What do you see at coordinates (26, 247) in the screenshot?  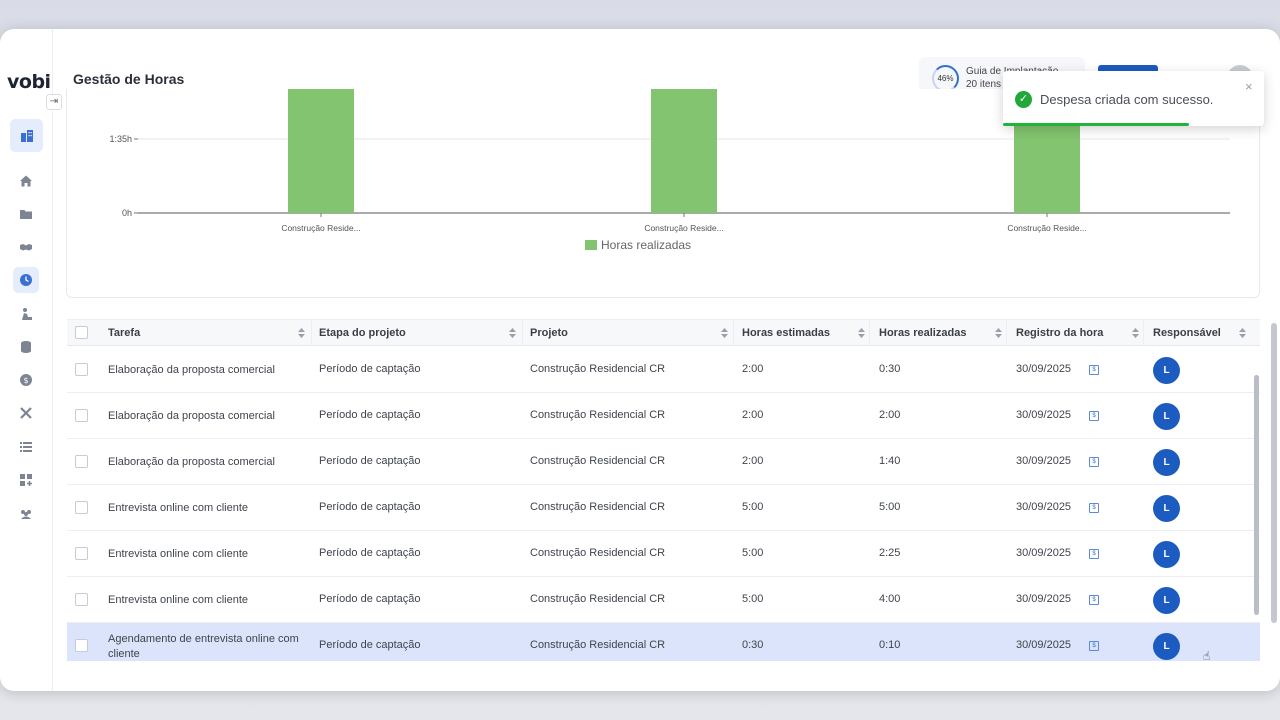 I see `sidebar-item-crm` at bounding box center [26, 247].